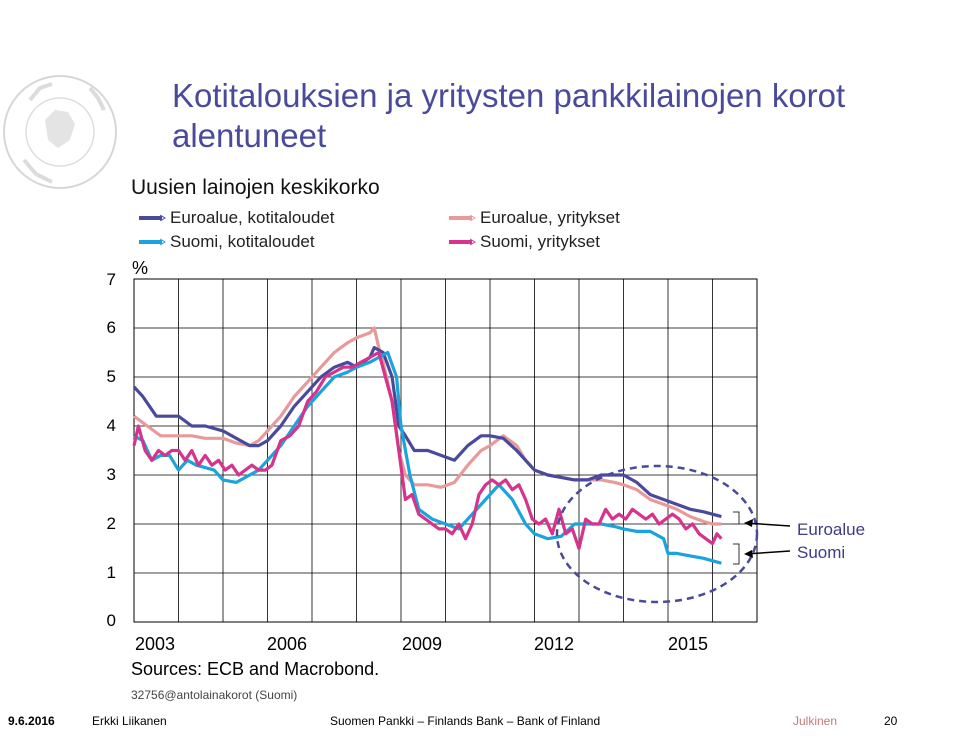 Image resolution: width=960 pixels, height=756 pixels. Describe the element at coordinates (688, 644) in the screenshot. I see `x-tick-label: 2015` at that location.